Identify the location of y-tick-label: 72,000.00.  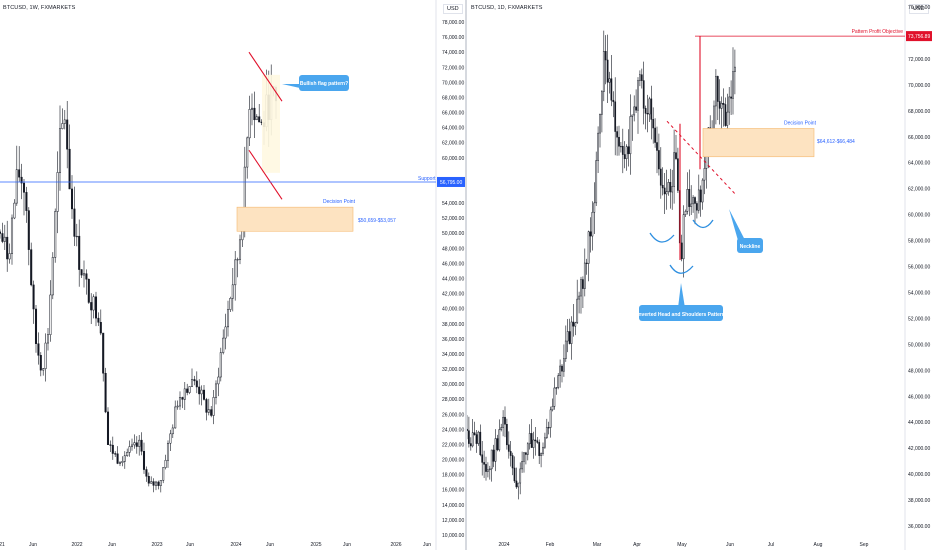
(453, 68).